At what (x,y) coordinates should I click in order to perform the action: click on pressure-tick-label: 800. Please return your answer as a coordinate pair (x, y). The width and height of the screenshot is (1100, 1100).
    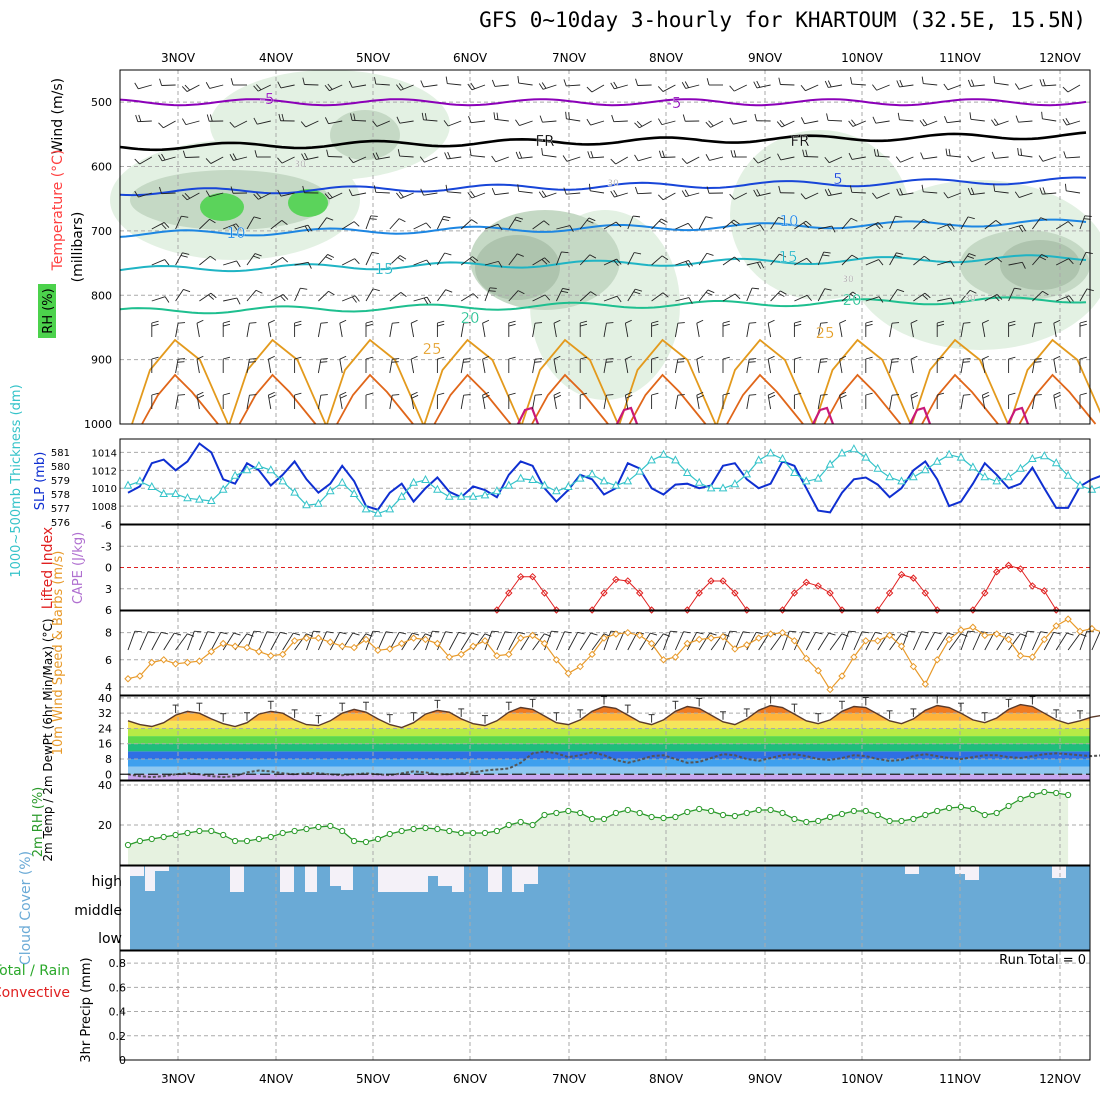
    Looking at the image, I should click on (101, 295).